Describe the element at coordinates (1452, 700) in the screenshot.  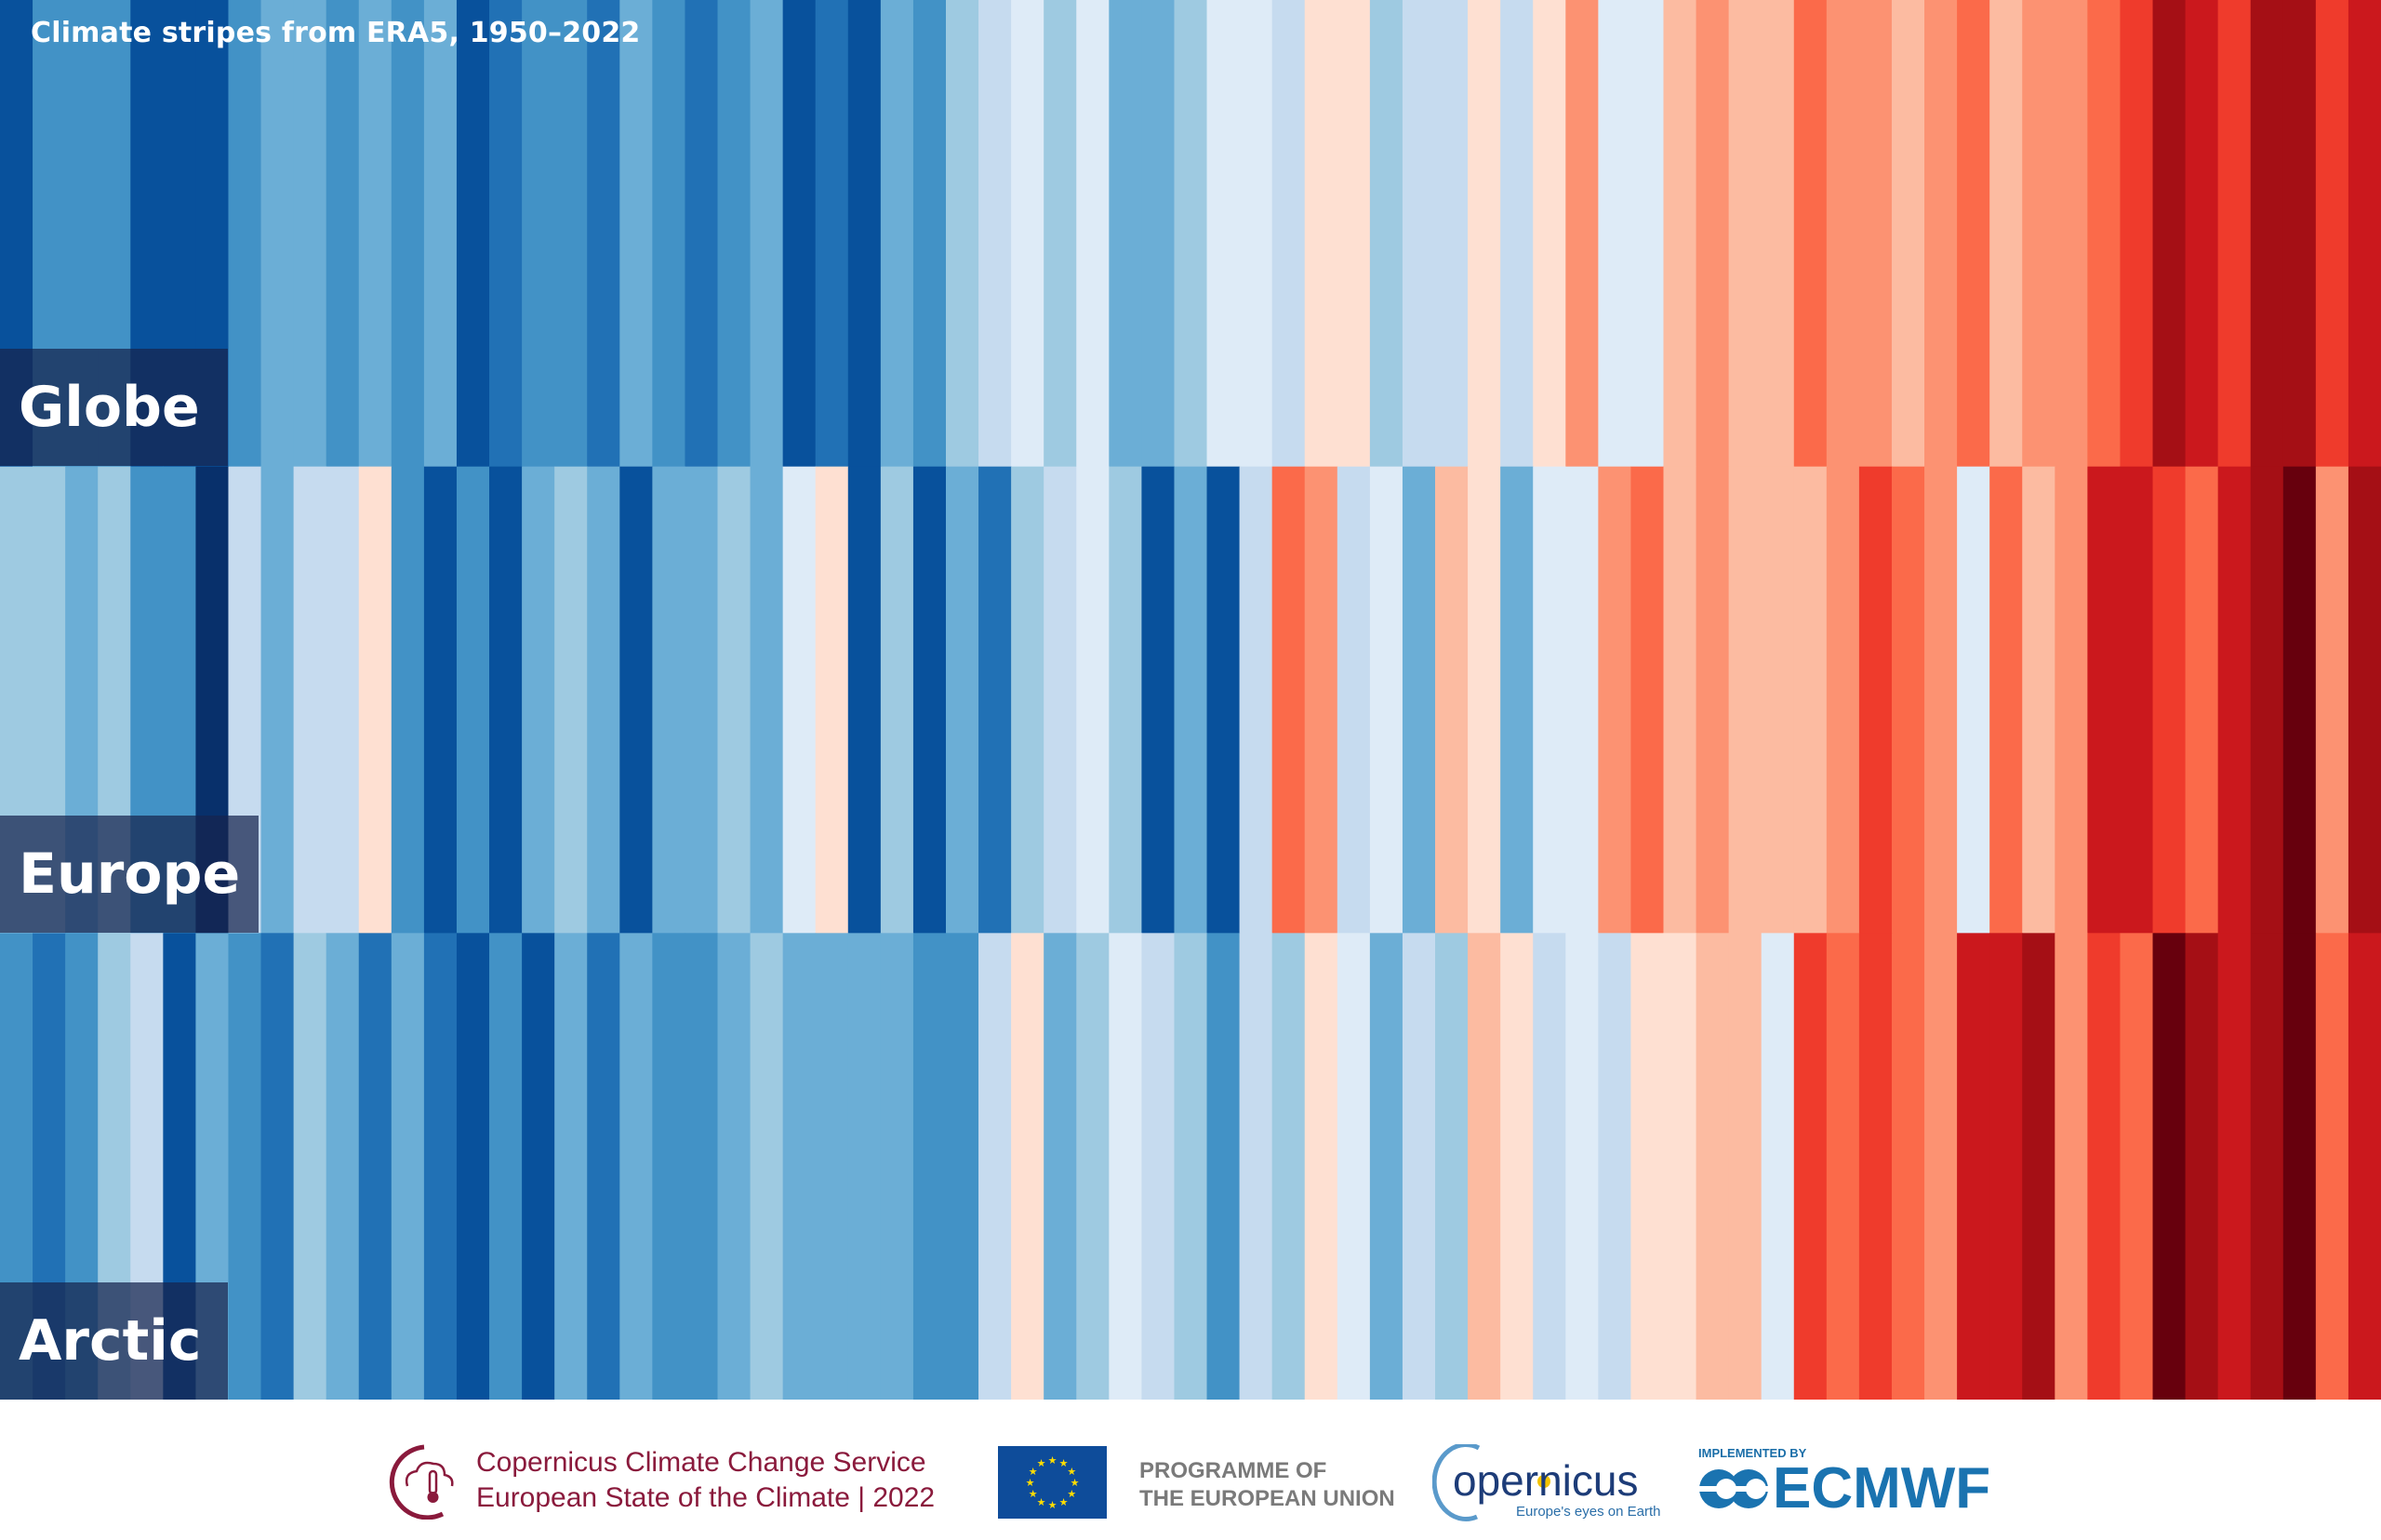
I see `stripe-europe-1994` at that location.